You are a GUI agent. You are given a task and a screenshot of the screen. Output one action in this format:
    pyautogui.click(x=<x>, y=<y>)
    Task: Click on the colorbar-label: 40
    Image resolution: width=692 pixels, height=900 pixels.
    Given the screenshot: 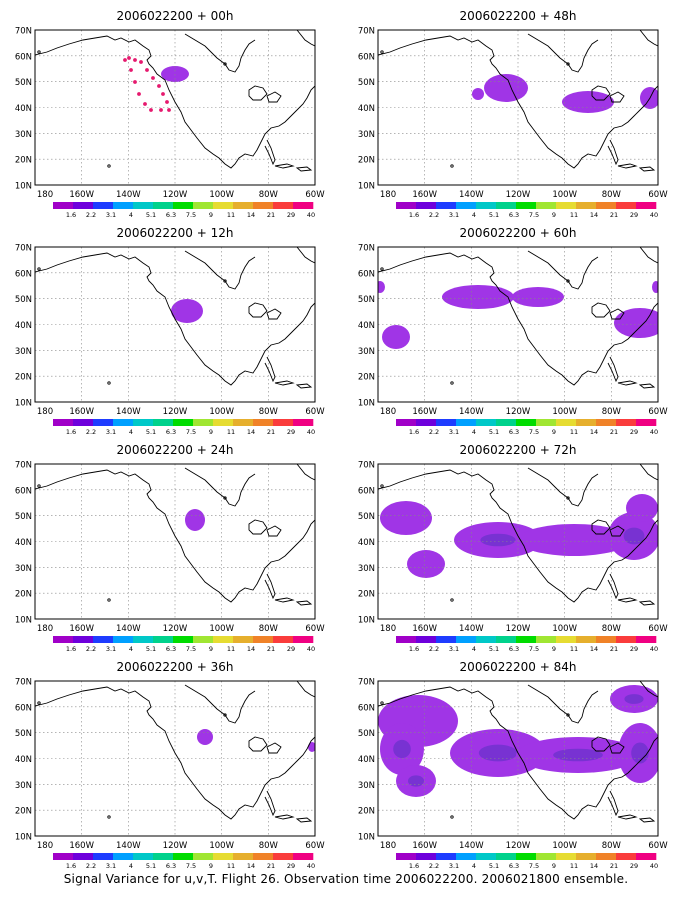 What is the action you would take?
    pyautogui.click(x=654, y=866)
    